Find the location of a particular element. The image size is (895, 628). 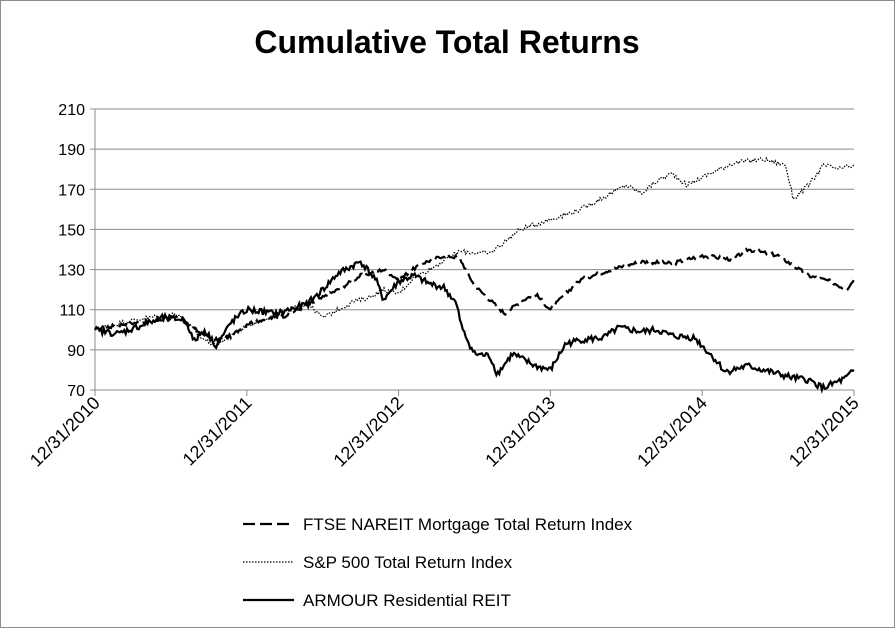

y-tick-label: 70 is located at coordinates (76, 391).